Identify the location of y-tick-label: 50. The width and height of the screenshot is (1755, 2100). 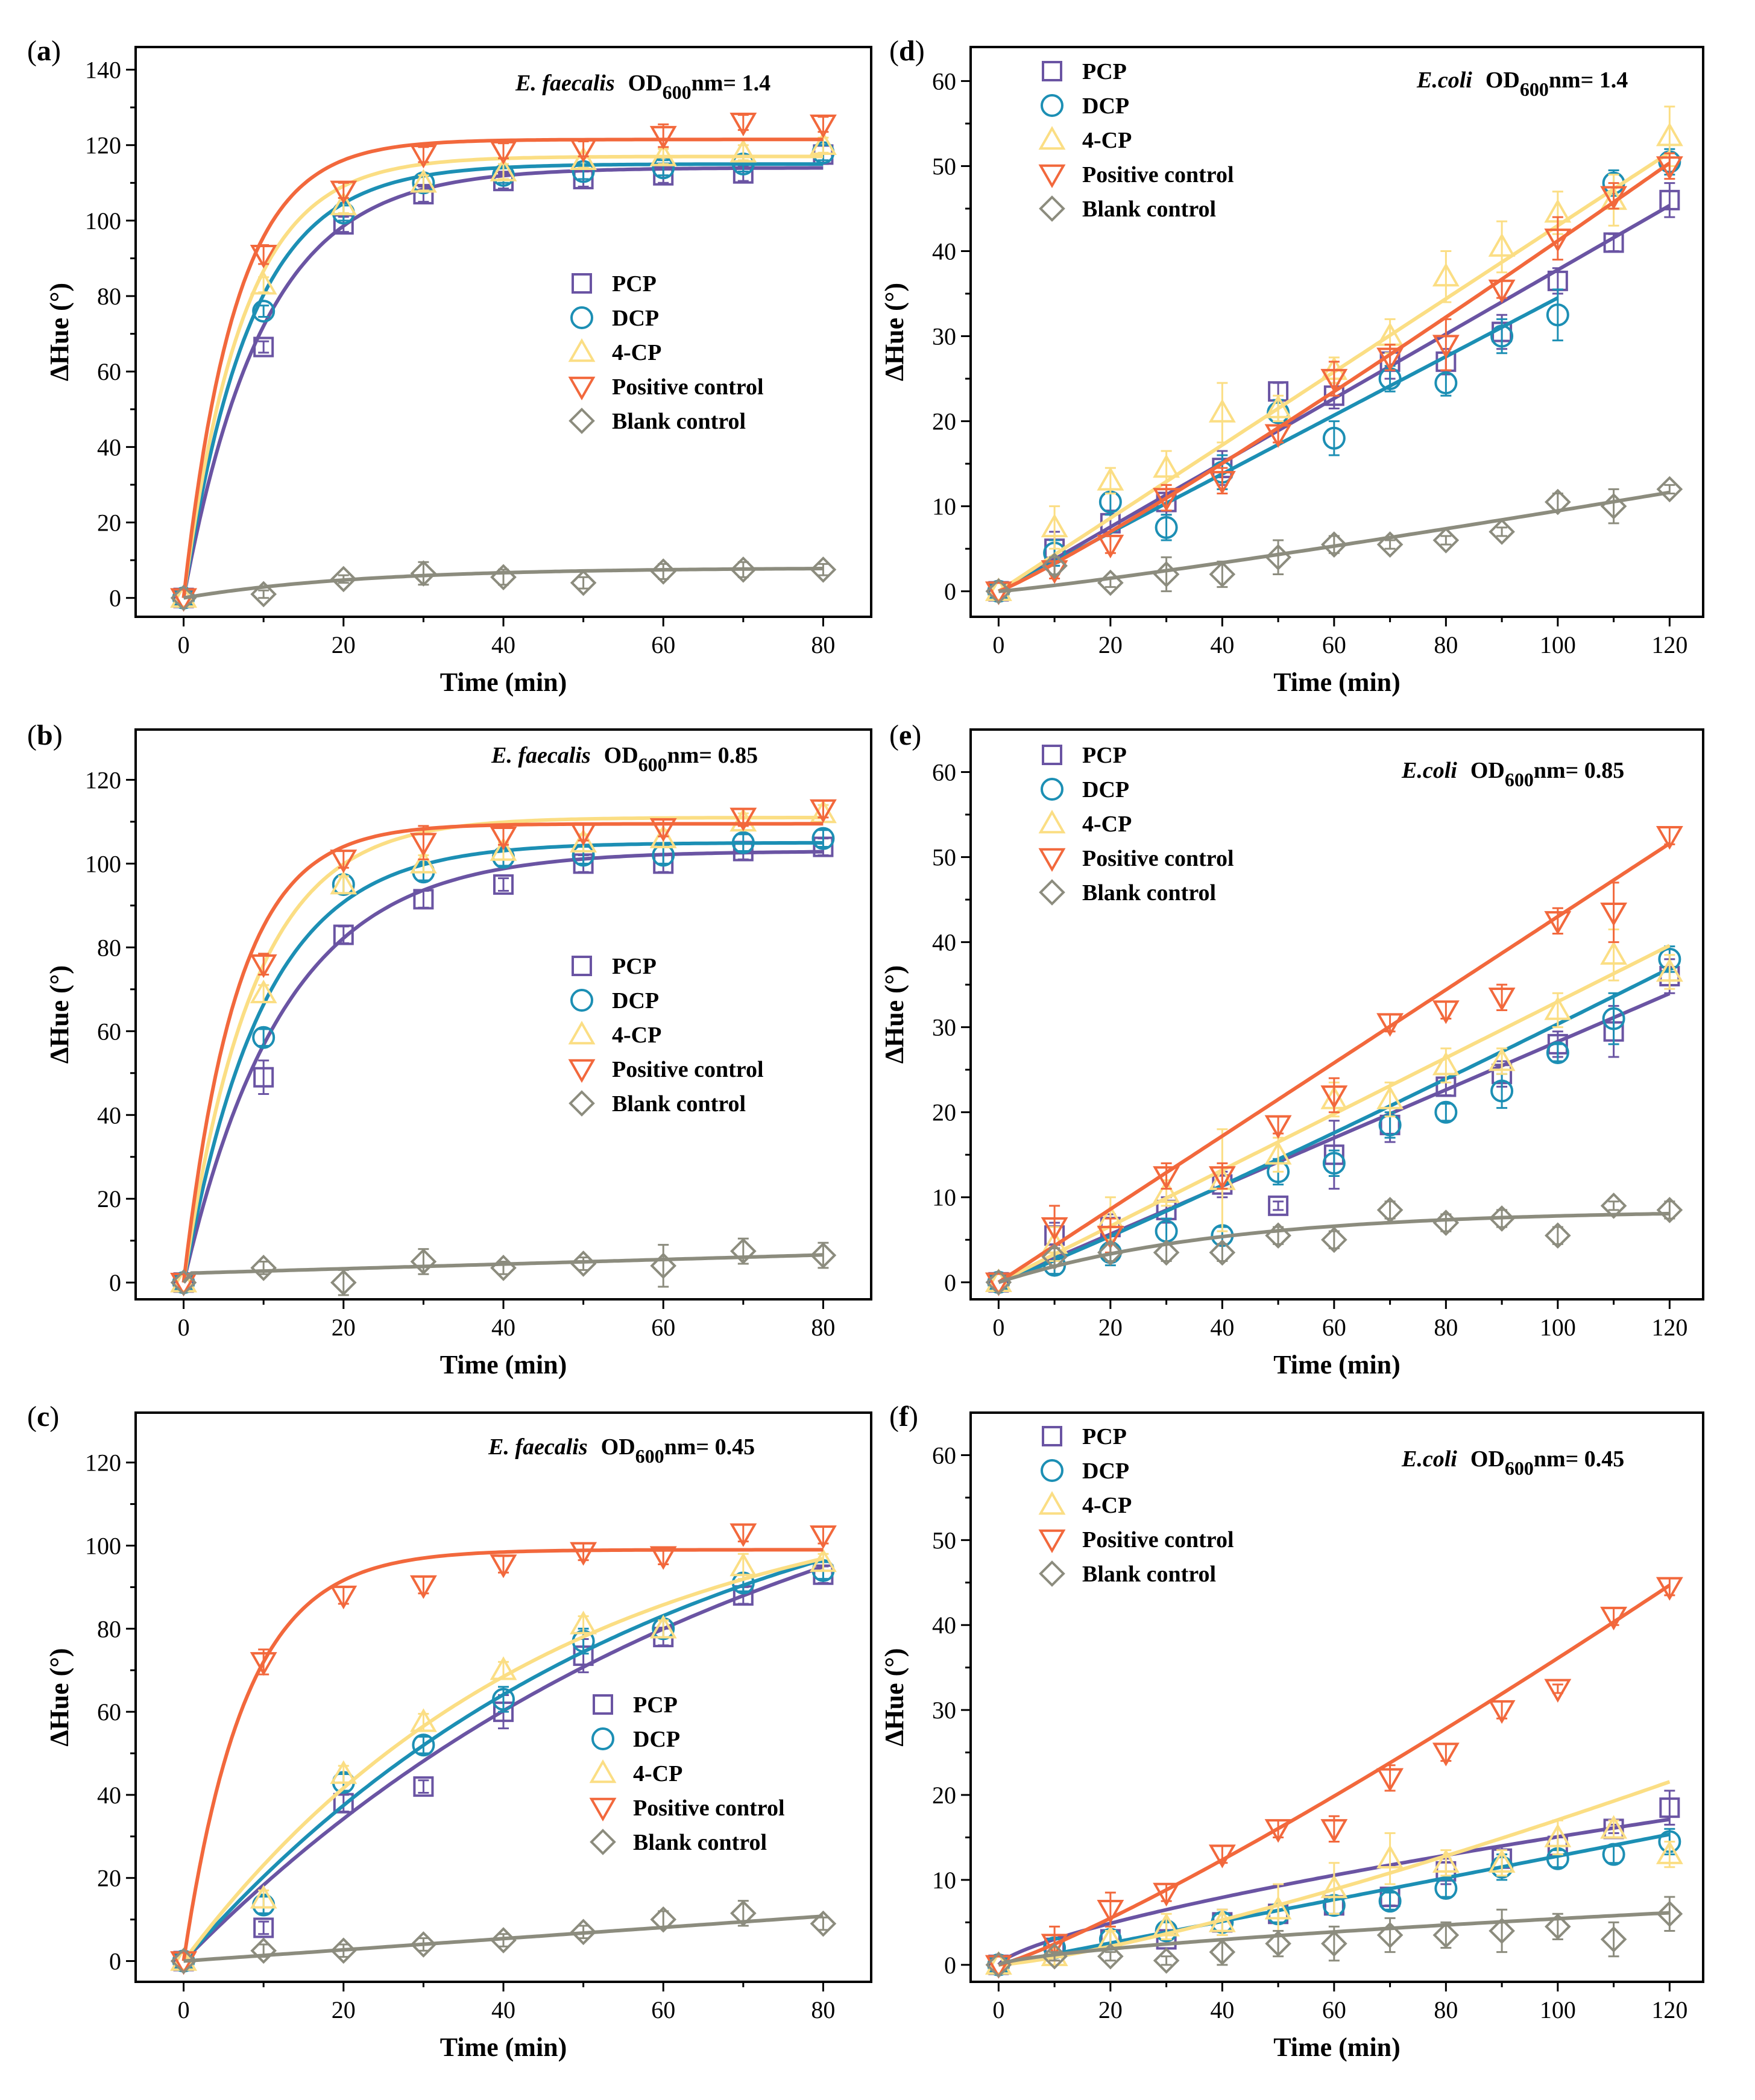
(944, 857).